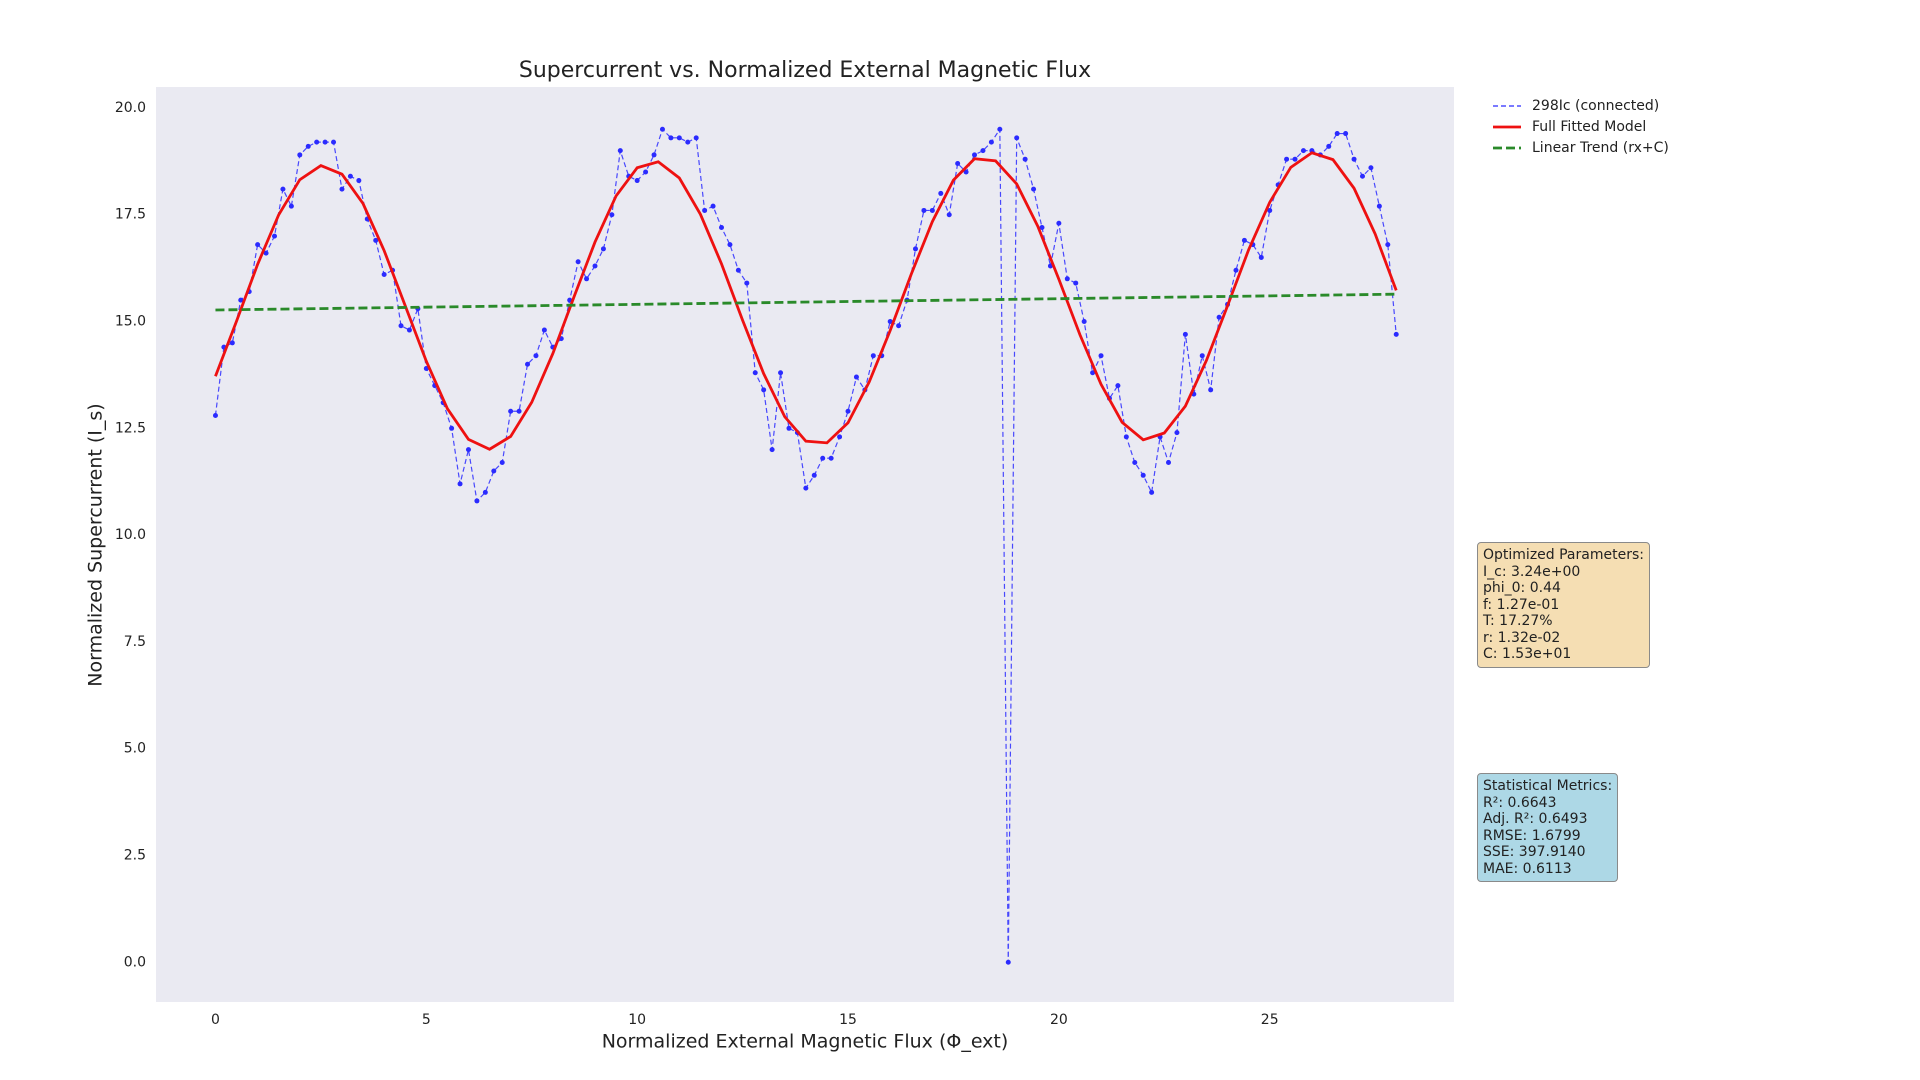  I want to click on y-tick-label: 7.5, so click(135, 642).